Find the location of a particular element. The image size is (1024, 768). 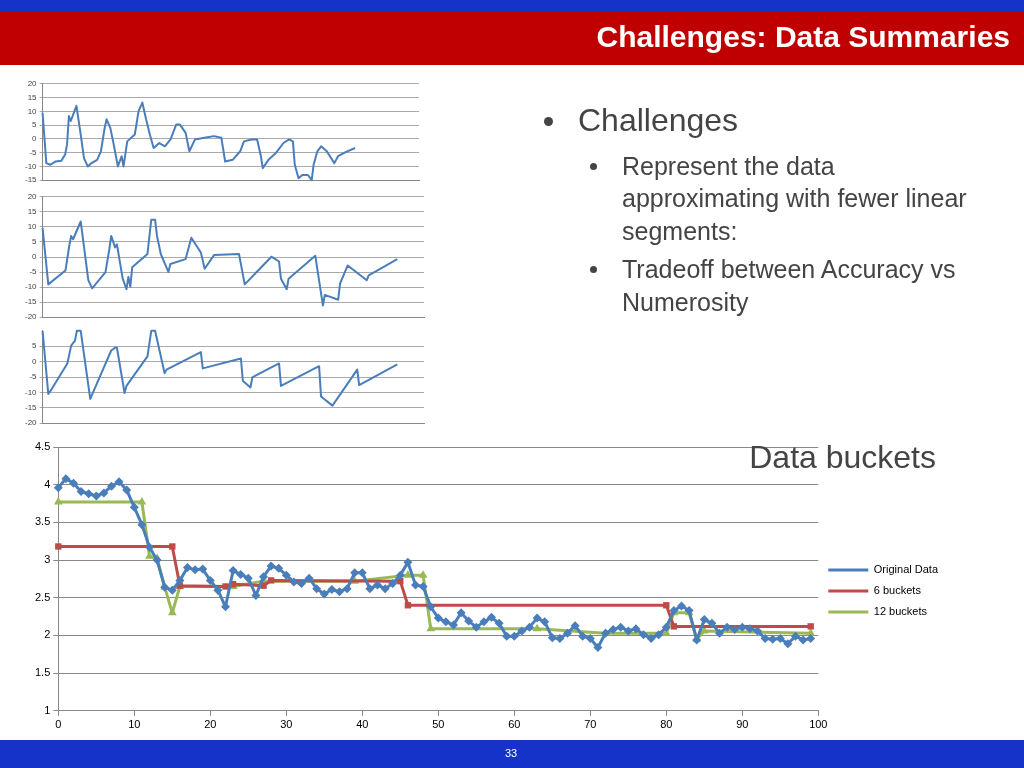

chart-title: Data buckets is located at coordinates (842, 457).